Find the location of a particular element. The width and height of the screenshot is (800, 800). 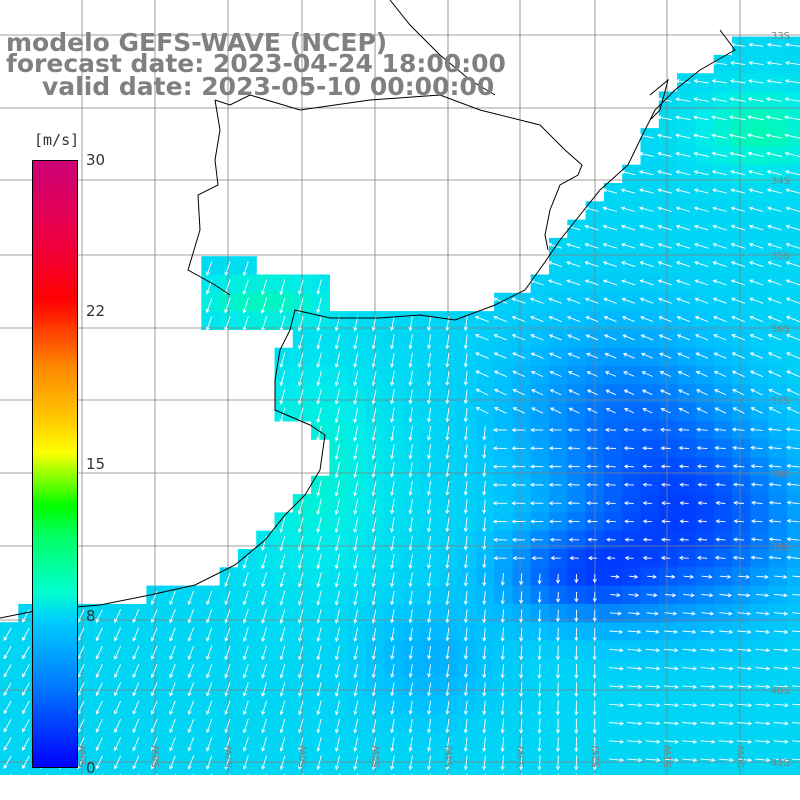

lon-label: 54W is located at coordinates (449, 756).